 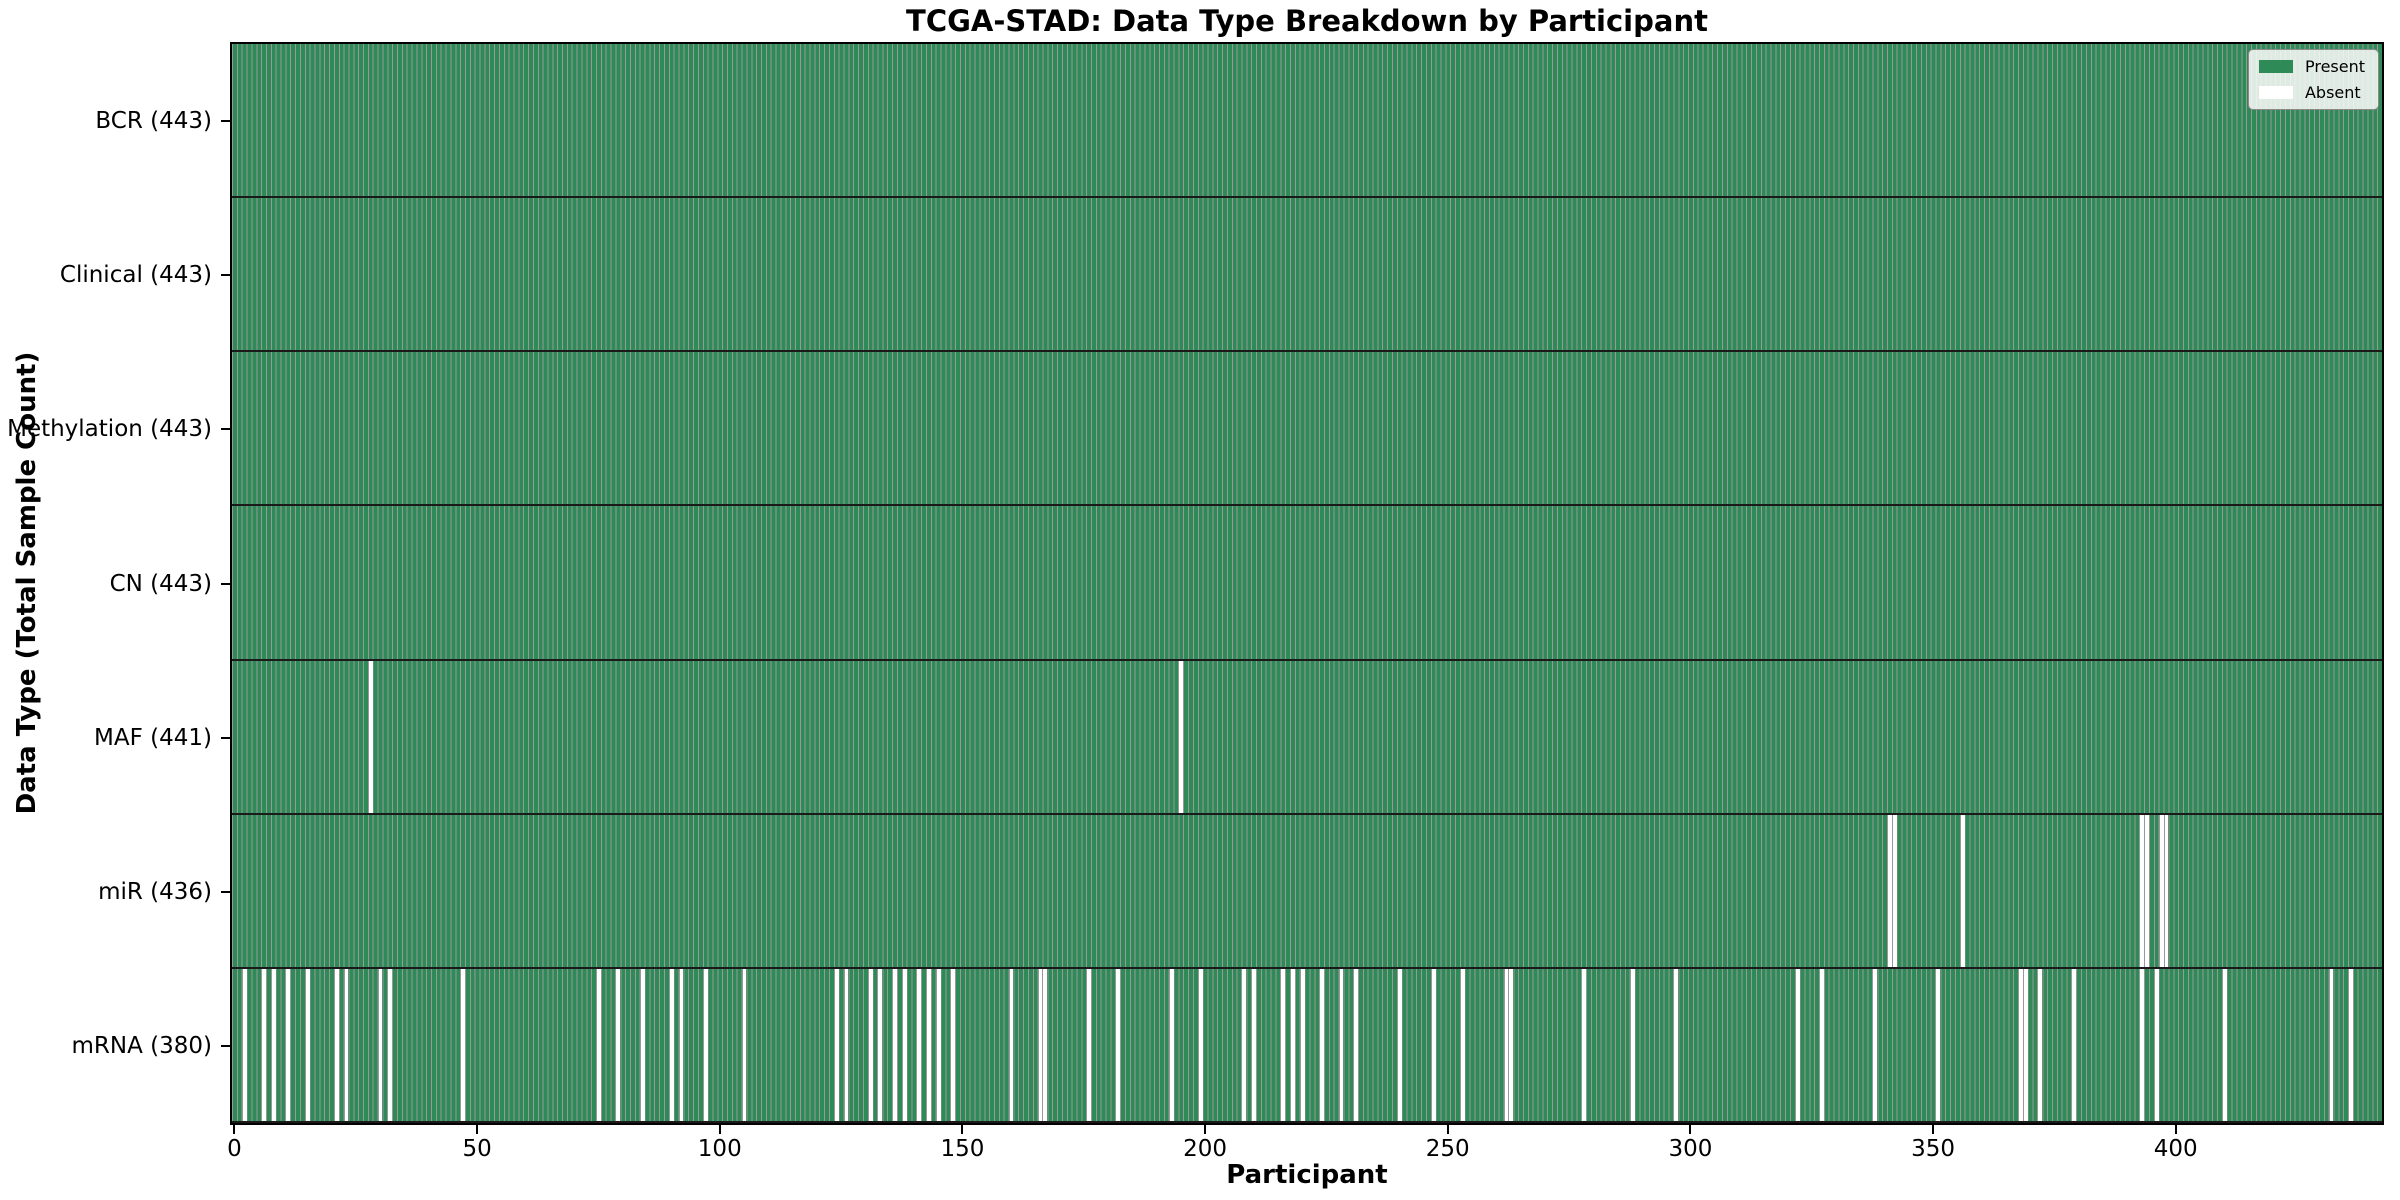 I want to click on x-tick-label: 200, so click(x=1205, y=1149).